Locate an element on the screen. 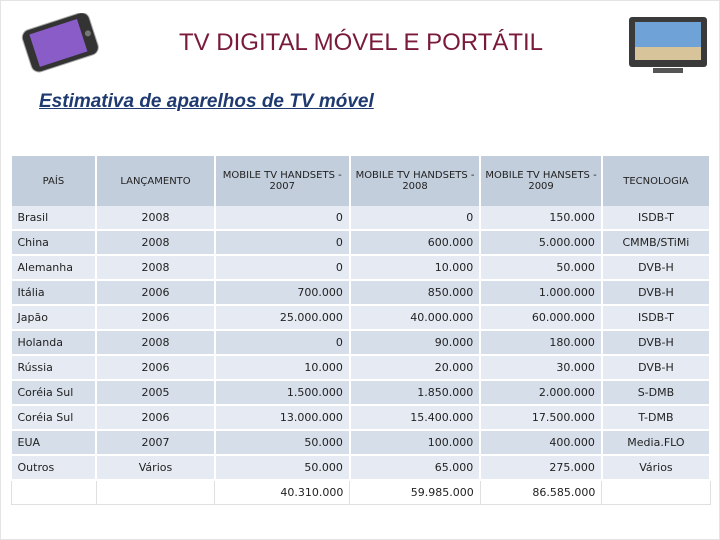 Image resolution: width=720 pixels, height=540 pixels. column-header: TECNOLOGIA is located at coordinates (656, 181).